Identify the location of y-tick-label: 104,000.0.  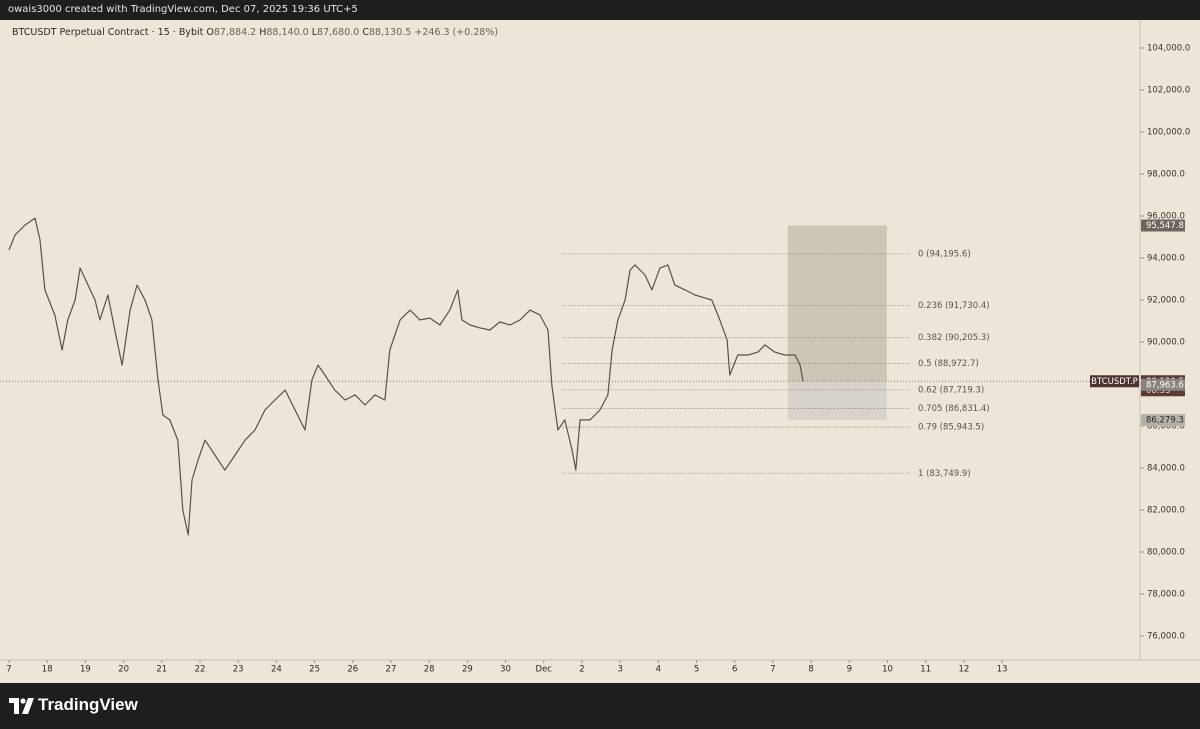
(1168, 48).